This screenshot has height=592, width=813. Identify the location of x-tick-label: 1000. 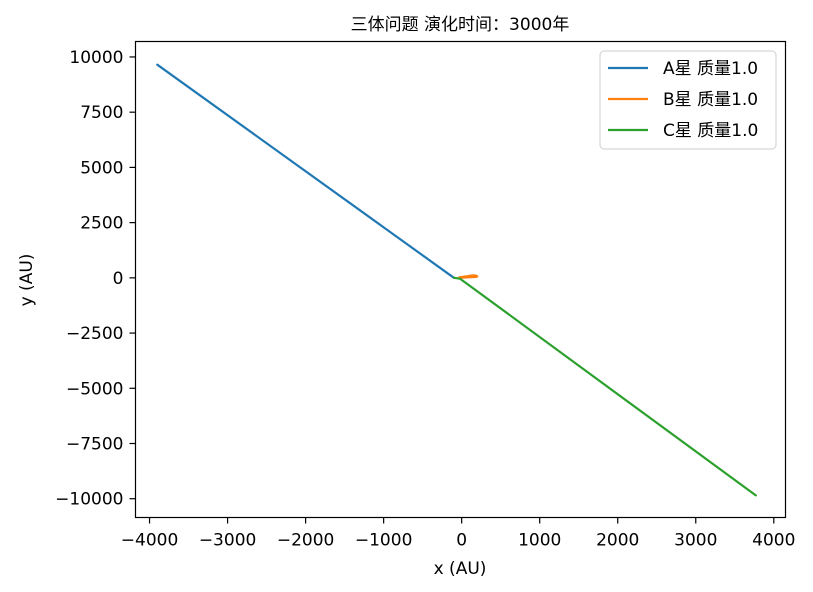
(539, 541).